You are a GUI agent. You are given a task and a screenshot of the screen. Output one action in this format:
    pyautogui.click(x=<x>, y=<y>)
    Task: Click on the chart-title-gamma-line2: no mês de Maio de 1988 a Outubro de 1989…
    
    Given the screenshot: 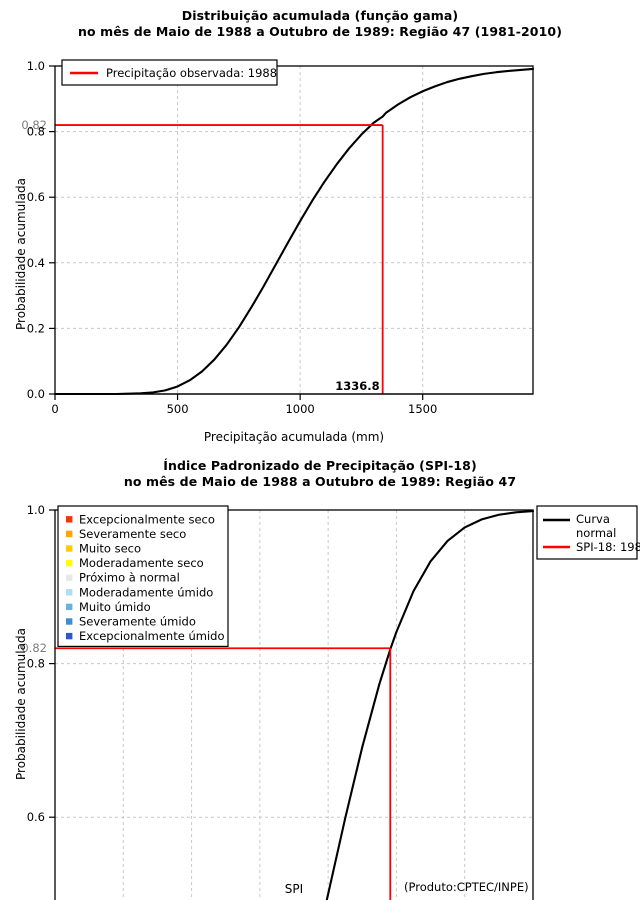 What is the action you would take?
    pyautogui.click(x=320, y=31)
    